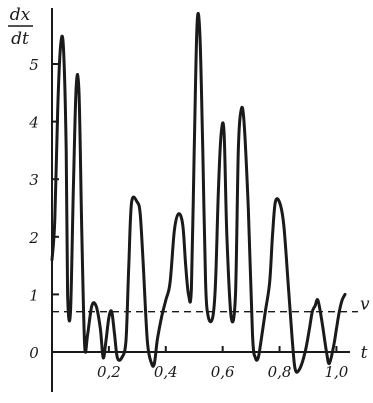 Image resolution: width=373 pixels, height=403 pixels. Describe the element at coordinates (34, 353) in the screenshot. I see `y-tick-label: 0` at that location.